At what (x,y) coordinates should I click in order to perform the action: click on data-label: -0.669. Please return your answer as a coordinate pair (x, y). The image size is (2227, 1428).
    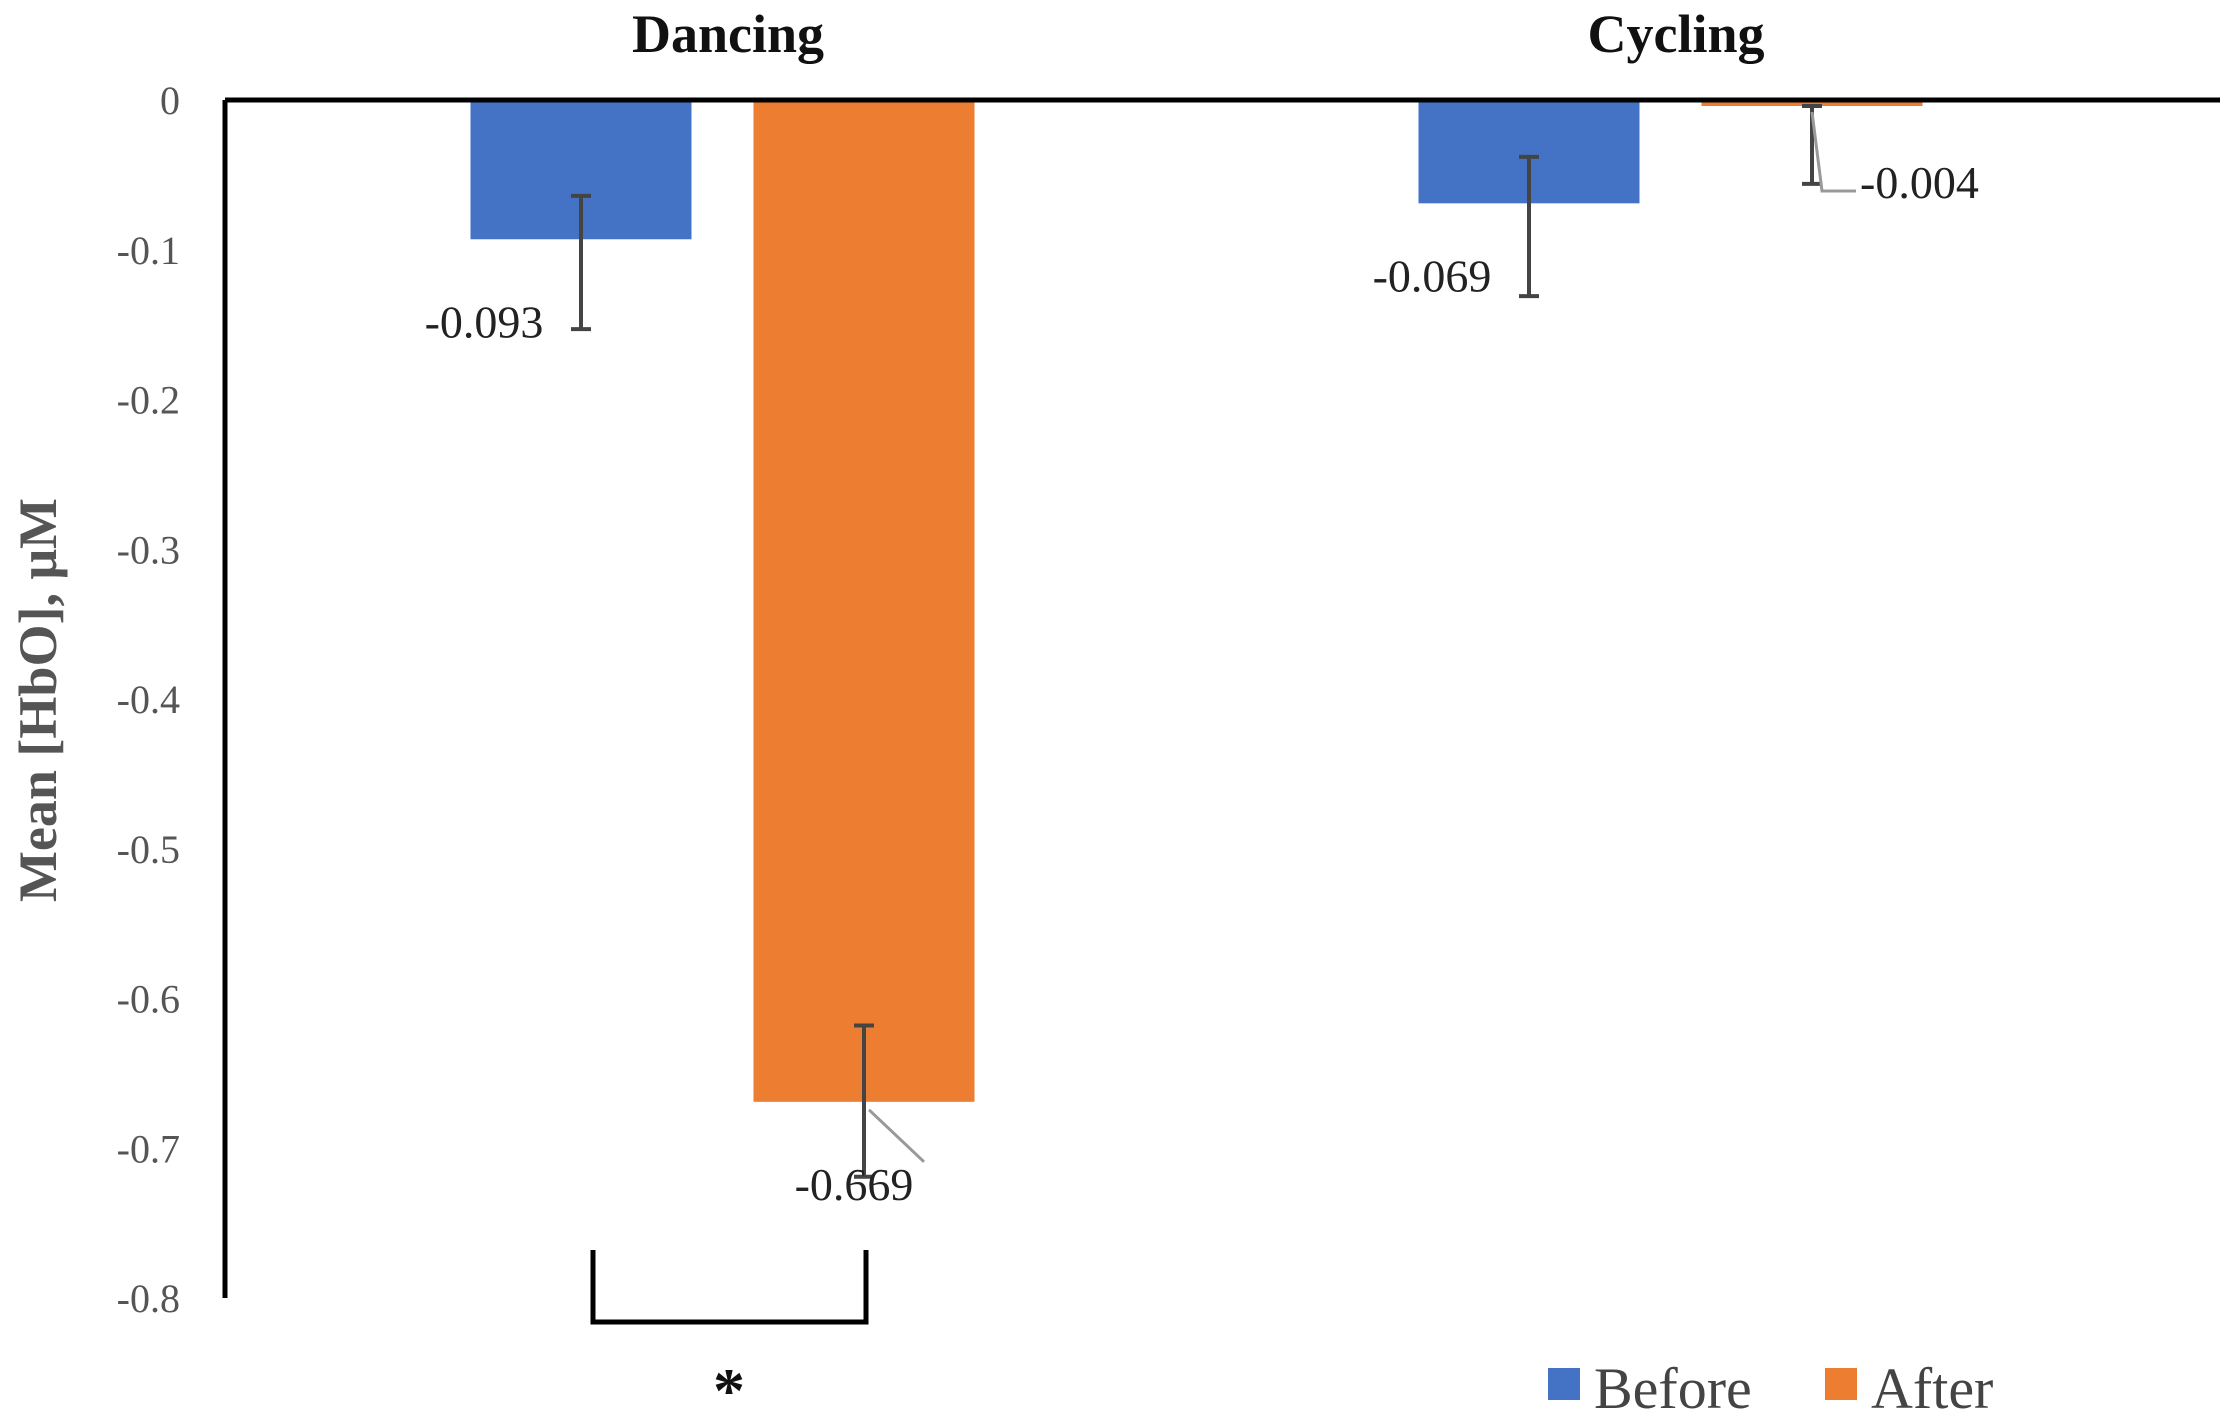
    Looking at the image, I should click on (854, 1184).